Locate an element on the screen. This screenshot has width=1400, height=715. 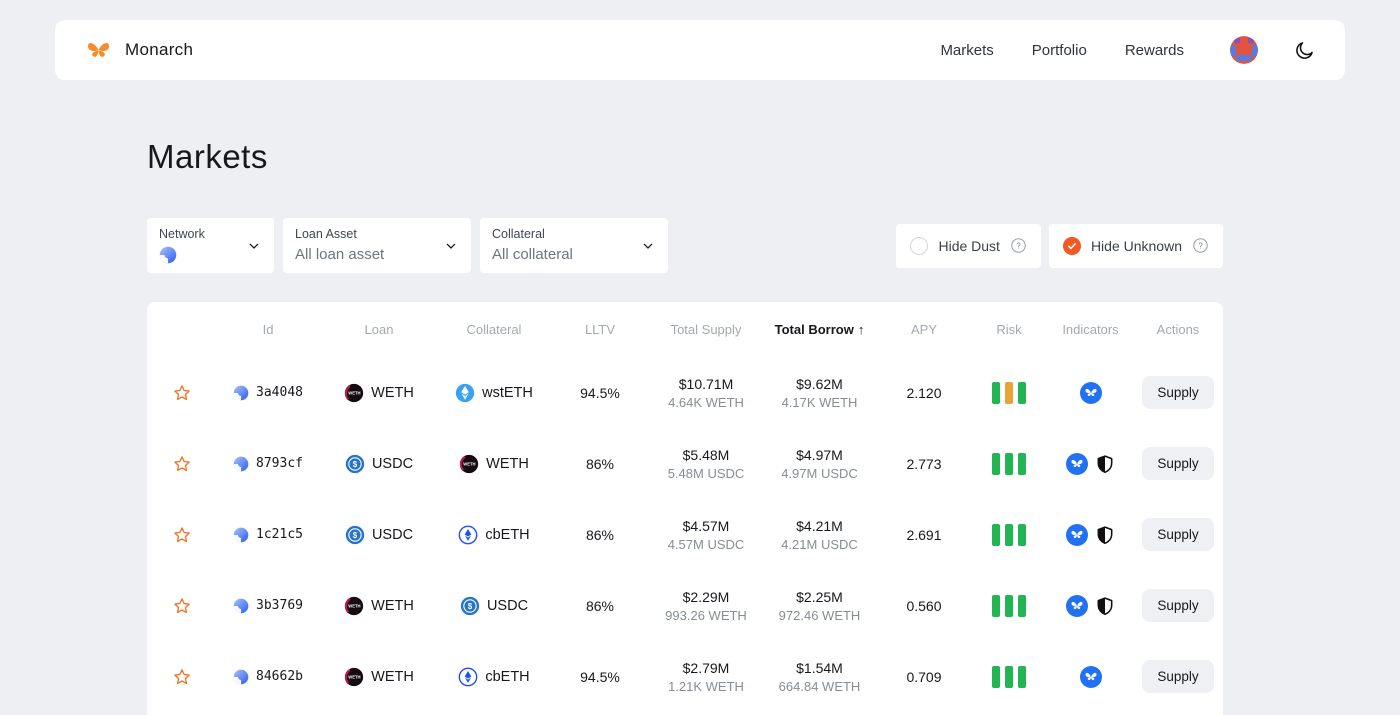
hide-unknown-toggle: Hide Unknown is located at coordinates (1135, 245).